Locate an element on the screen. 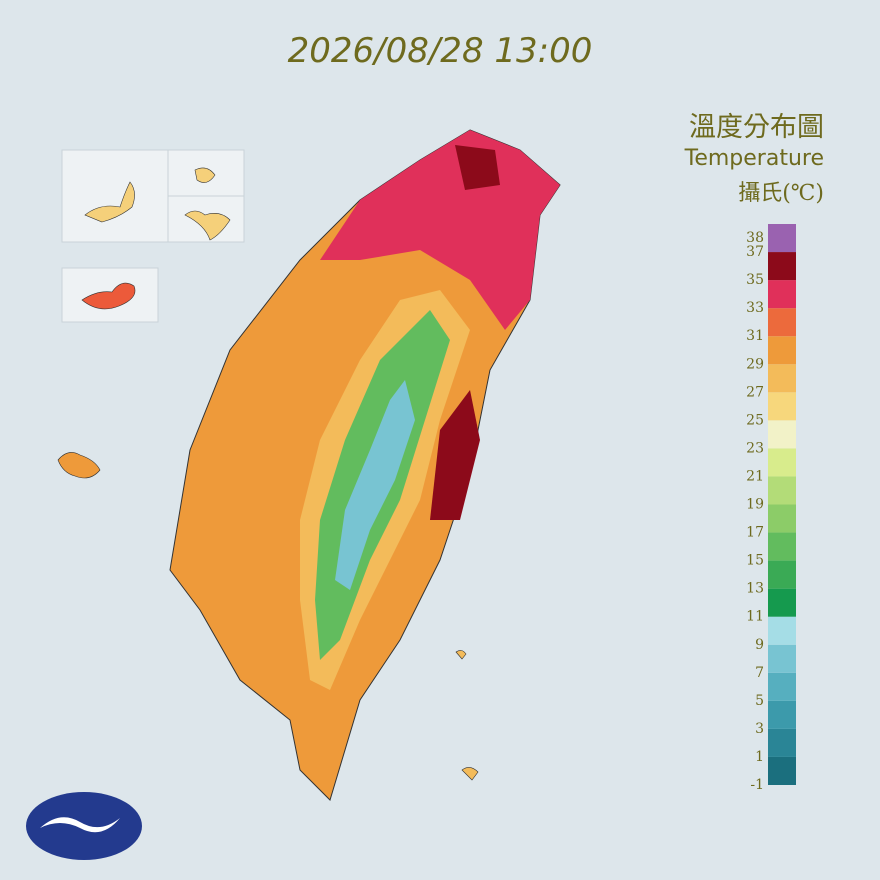 This screenshot has width=880, height=880. hot-north is located at coordinates (440, 230).